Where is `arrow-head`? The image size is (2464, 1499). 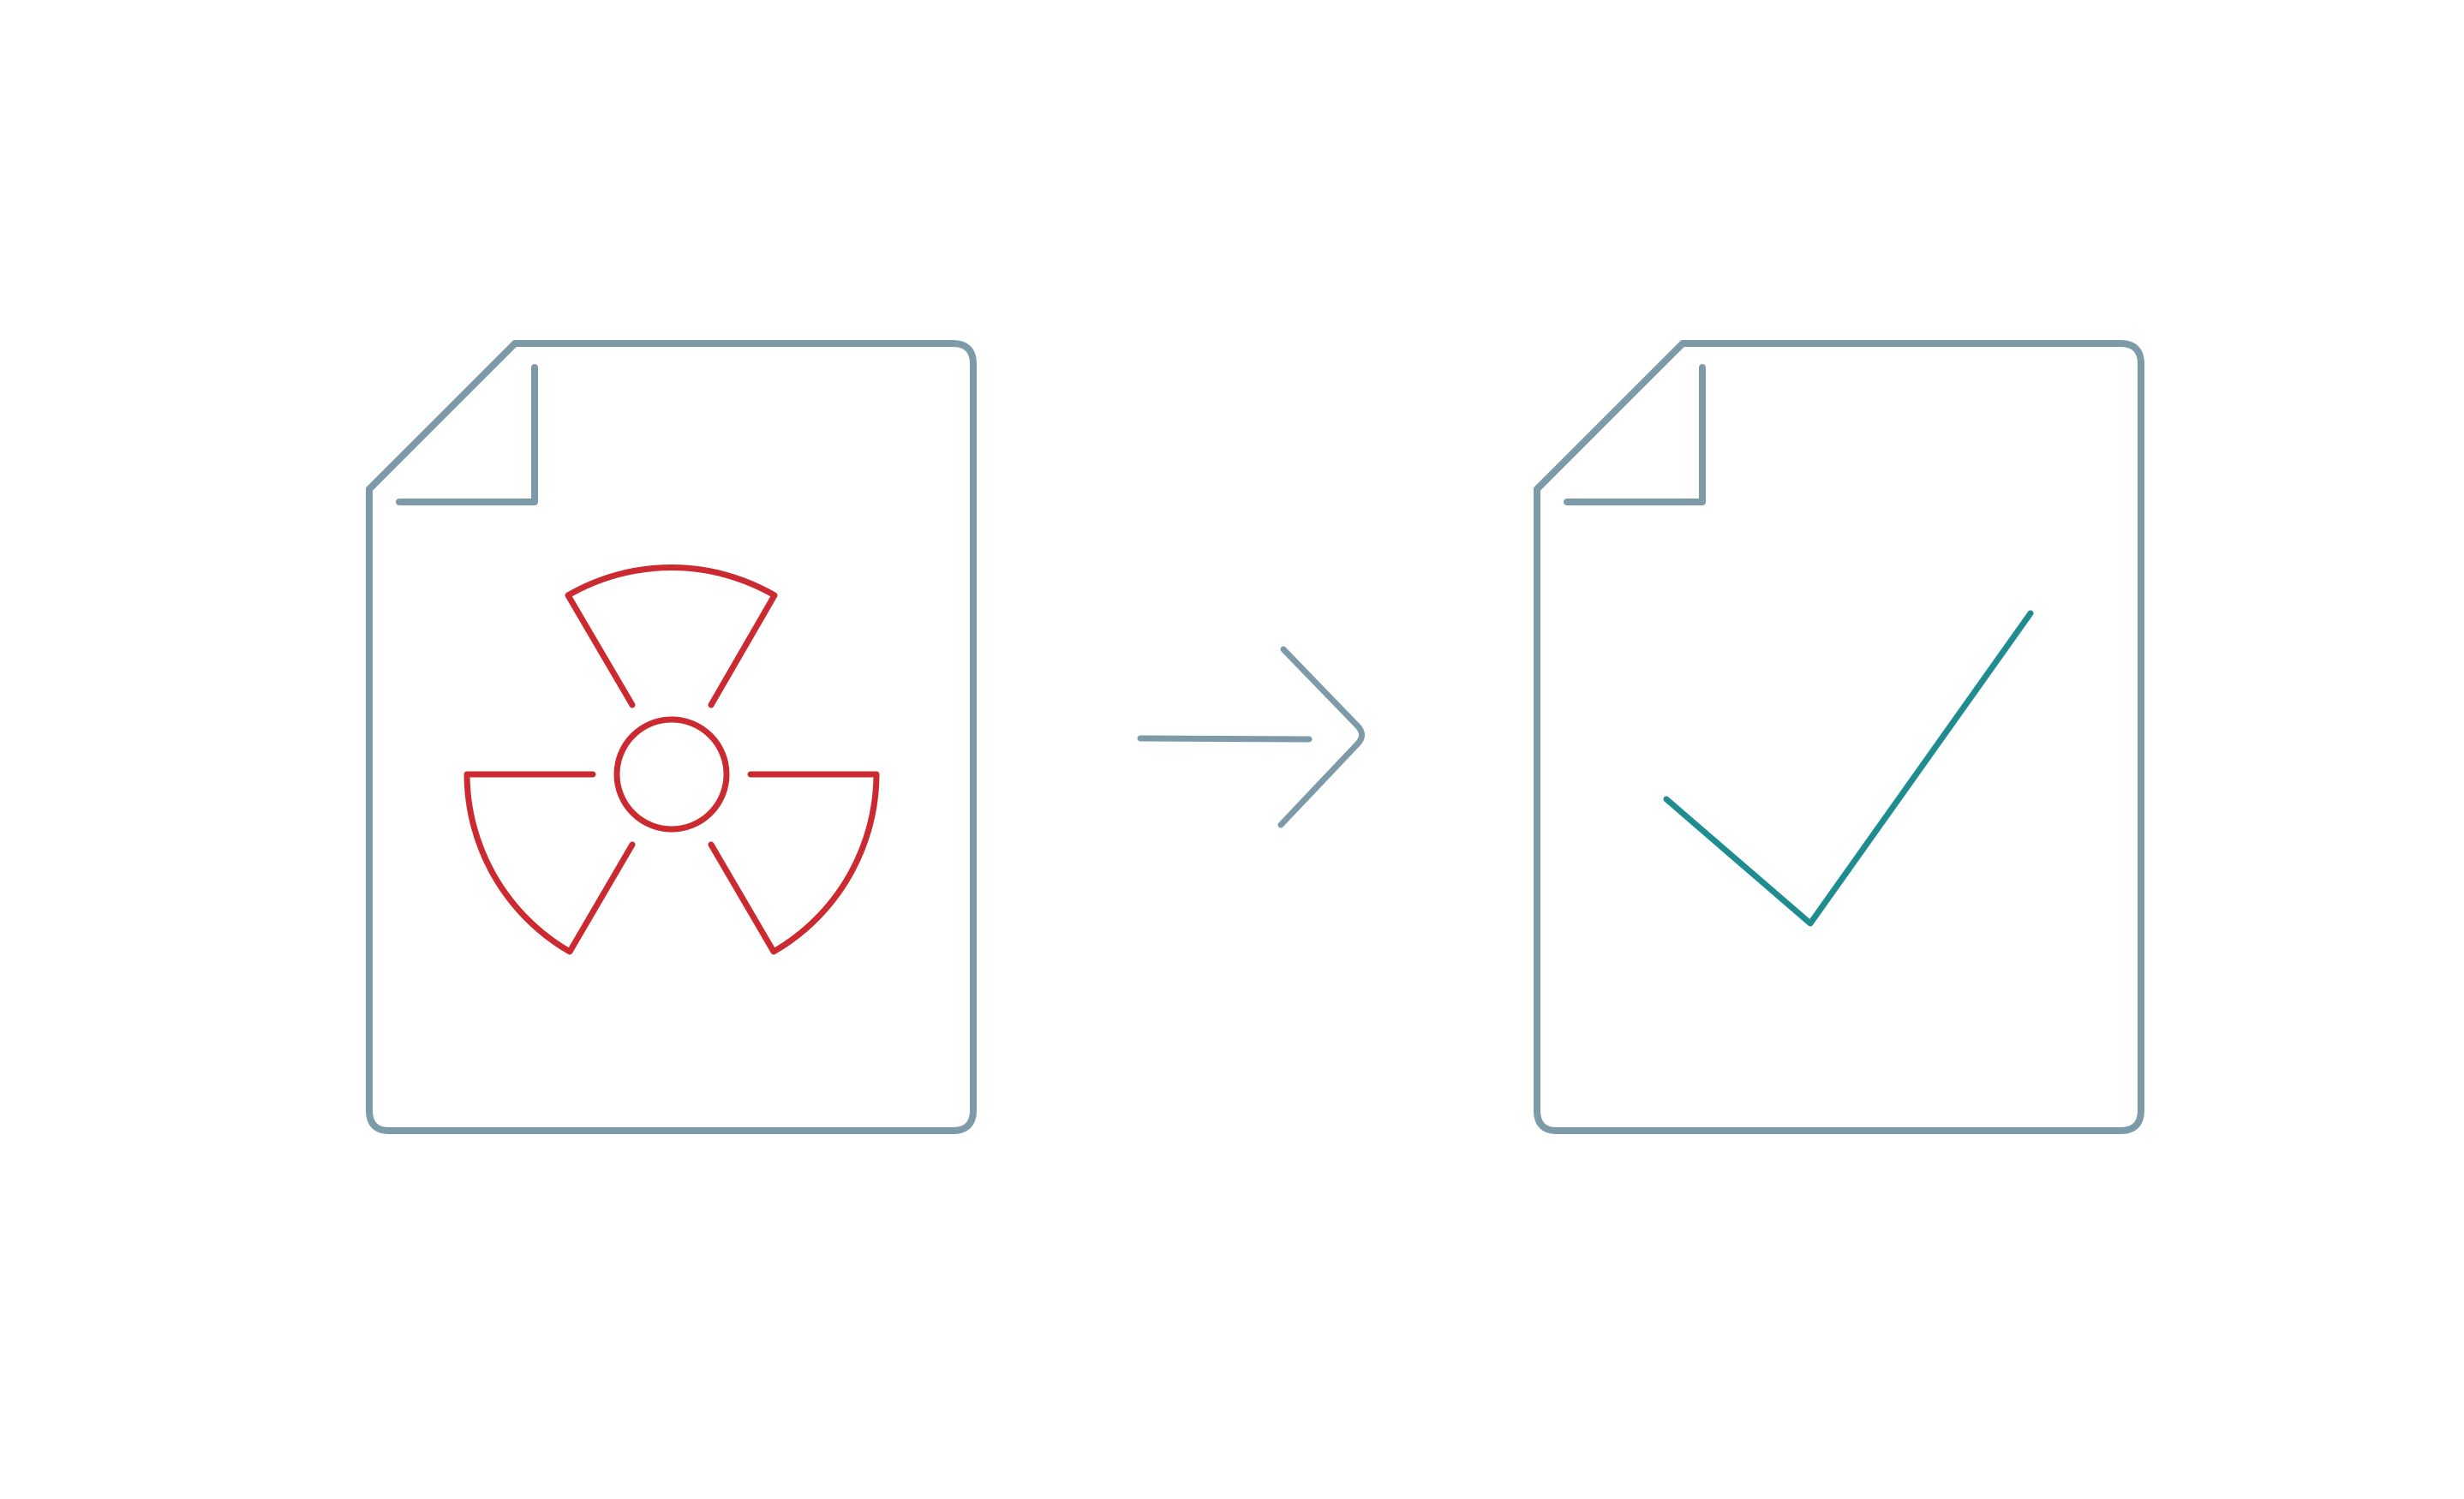
arrow-head is located at coordinates (1321, 737).